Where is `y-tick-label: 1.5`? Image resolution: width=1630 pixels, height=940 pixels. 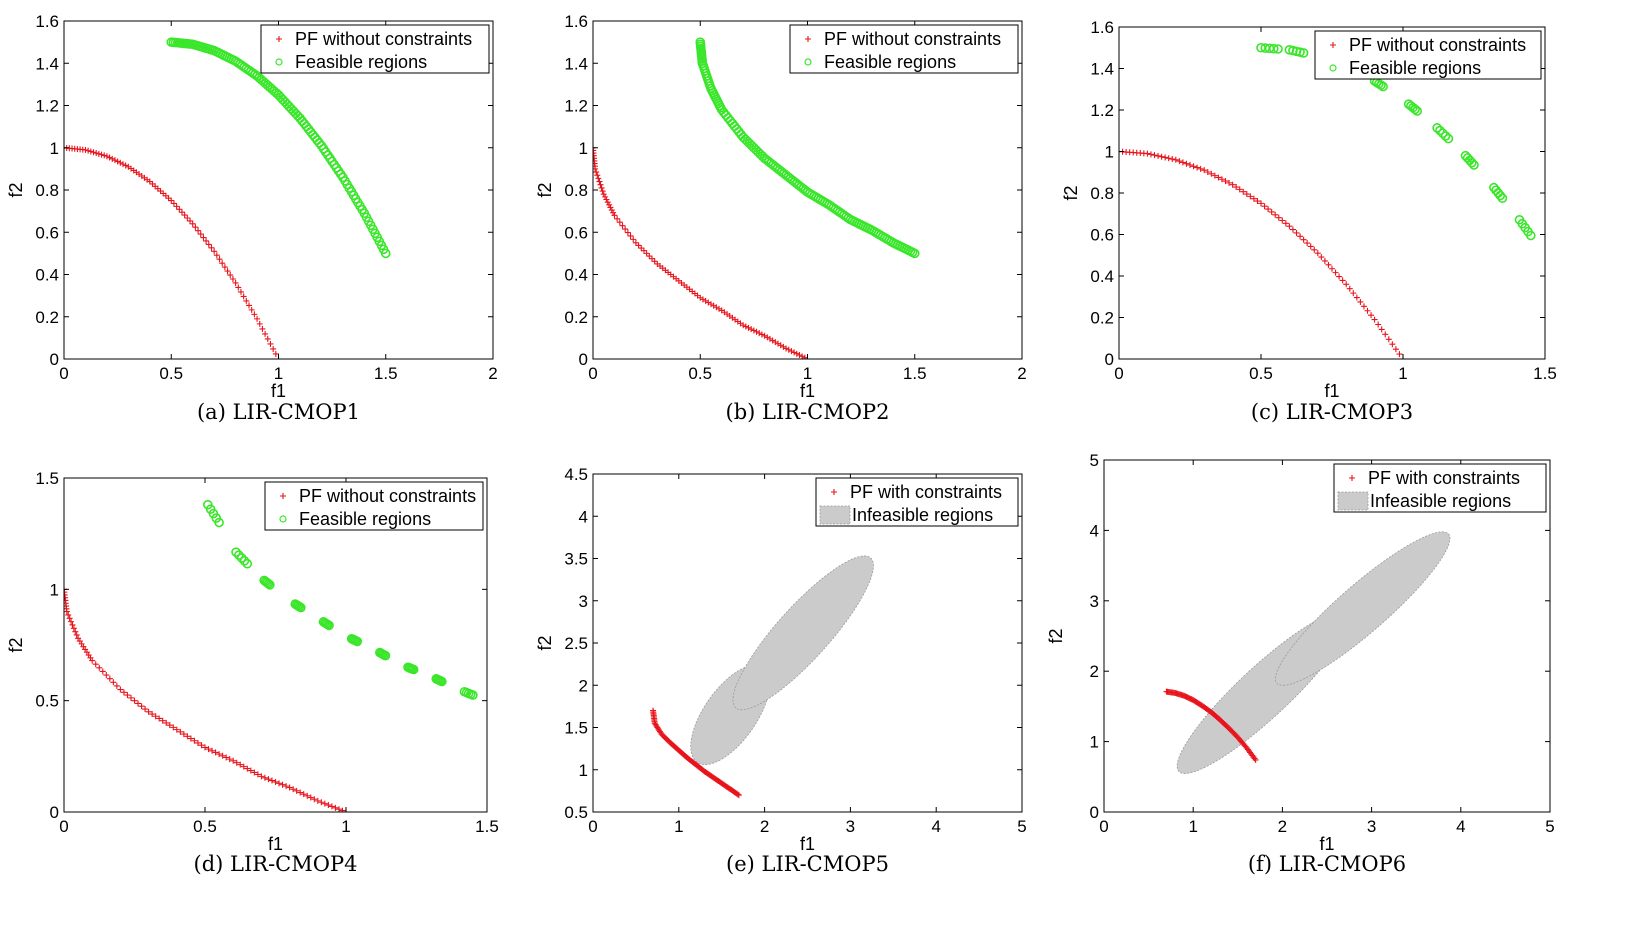
y-tick-label: 1.5 is located at coordinates (576, 728).